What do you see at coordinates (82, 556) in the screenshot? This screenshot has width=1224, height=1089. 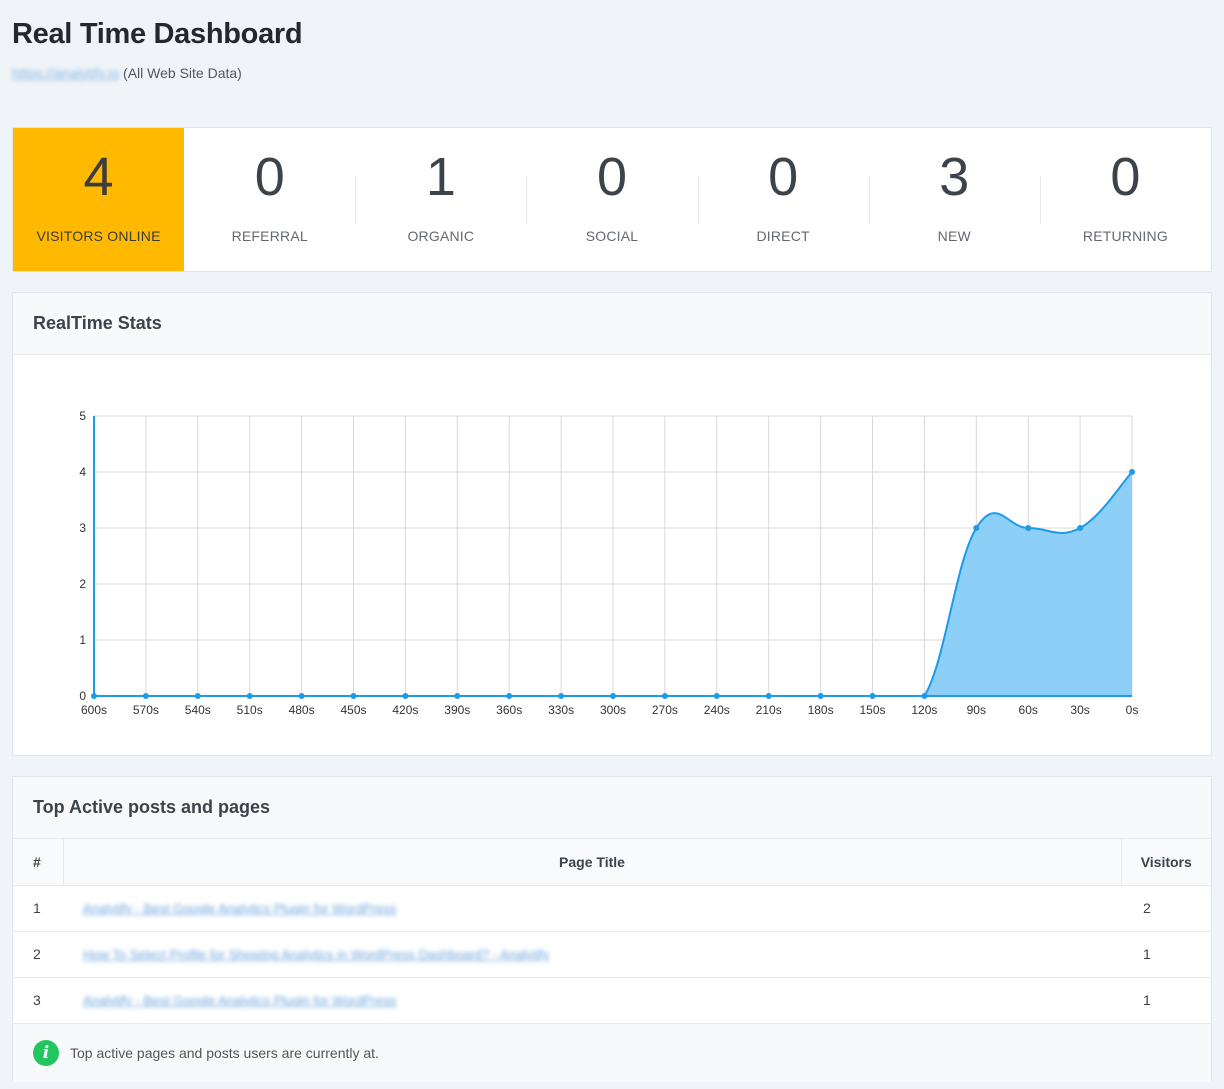 I see `y-tick-labels: 0 1 2 3 4 5` at bounding box center [82, 556].